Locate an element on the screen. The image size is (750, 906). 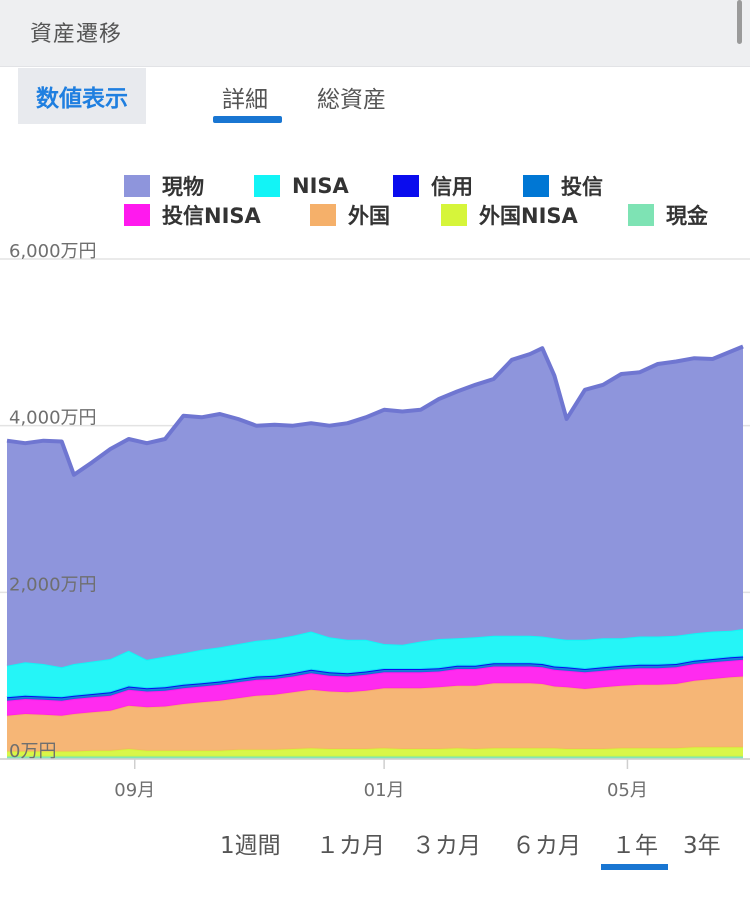
legend-item-gaikoku: 外国 is located at coordinates (350, 215).